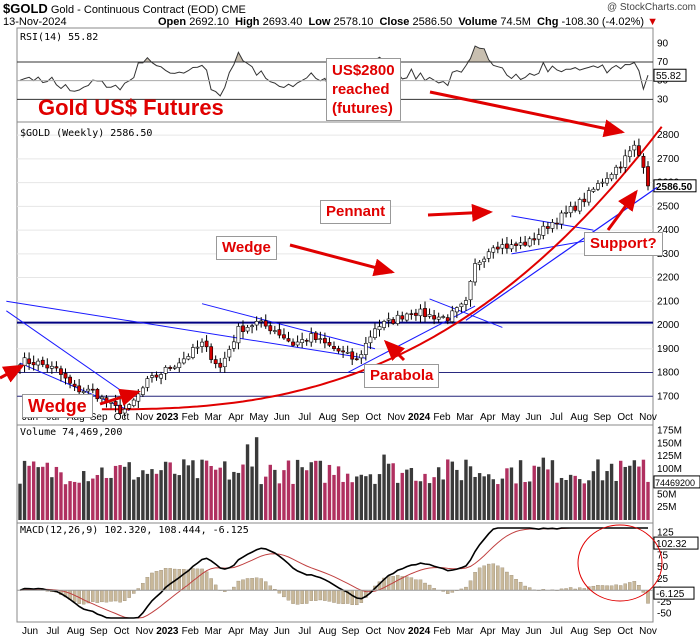  Describe the element at coordinates (99, 417) in the screenshot. I see `price-month-label: Sep` at that location.